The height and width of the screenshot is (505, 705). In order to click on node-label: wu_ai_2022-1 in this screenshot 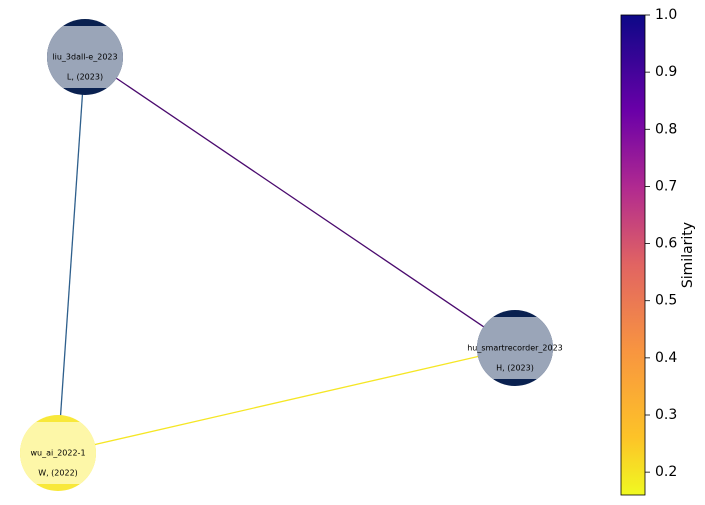, I will do `click(57, 453)`.